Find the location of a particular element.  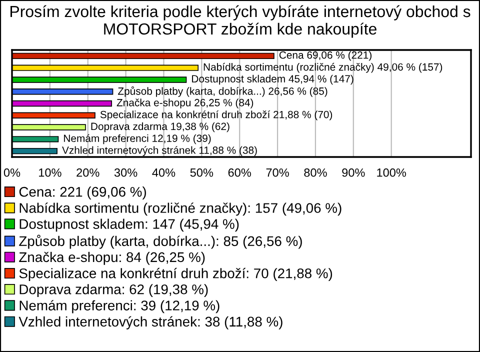

x-tick-label: 100% is located at coordinates (391, 172).